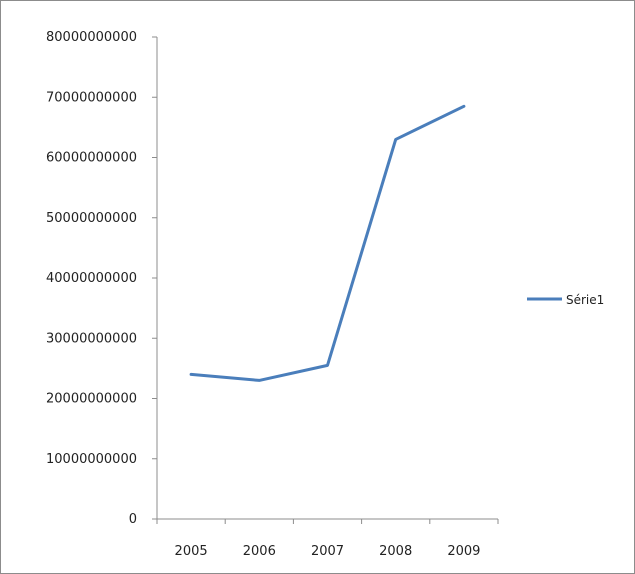 The image size is (635, 574). What do you see at coordinates (133, 519) in the screenshot?
I see `y-tick-label: 0` at bounding box center [133, 519].